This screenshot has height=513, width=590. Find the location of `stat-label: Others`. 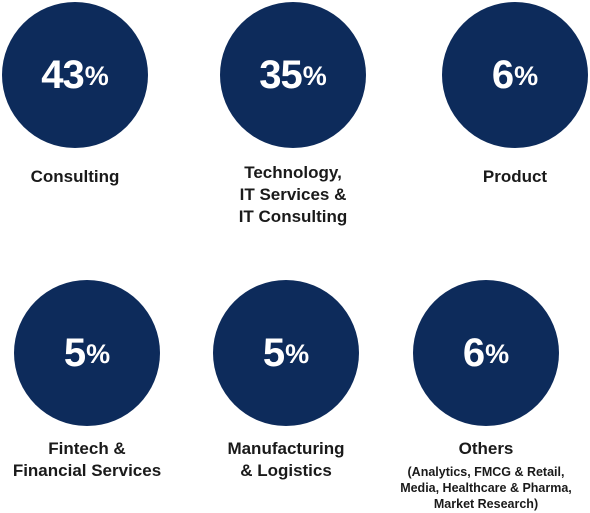

stat-label: Others is located at coordinates (486, 449).